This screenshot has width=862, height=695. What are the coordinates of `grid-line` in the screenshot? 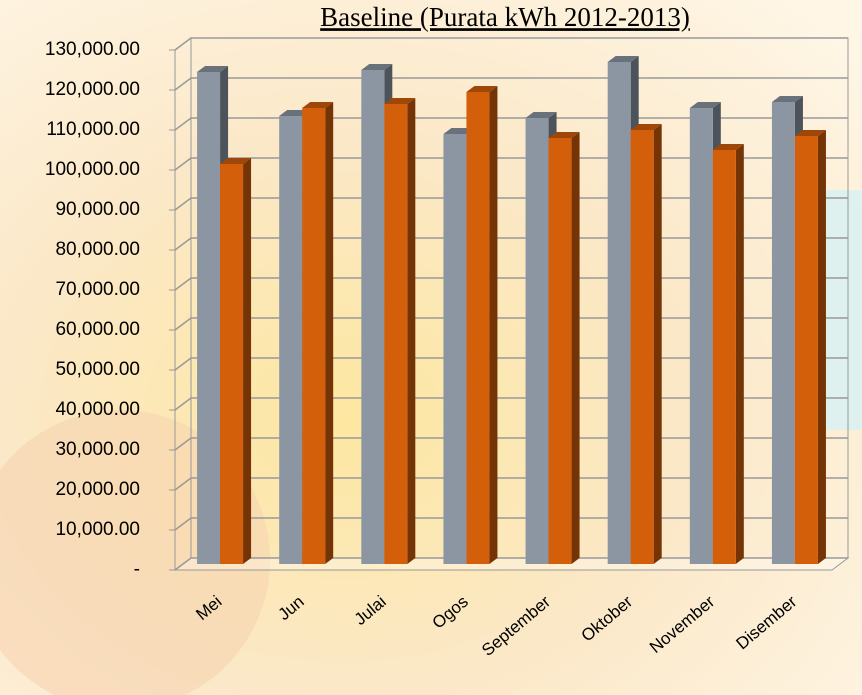 It's located at (511, 44).